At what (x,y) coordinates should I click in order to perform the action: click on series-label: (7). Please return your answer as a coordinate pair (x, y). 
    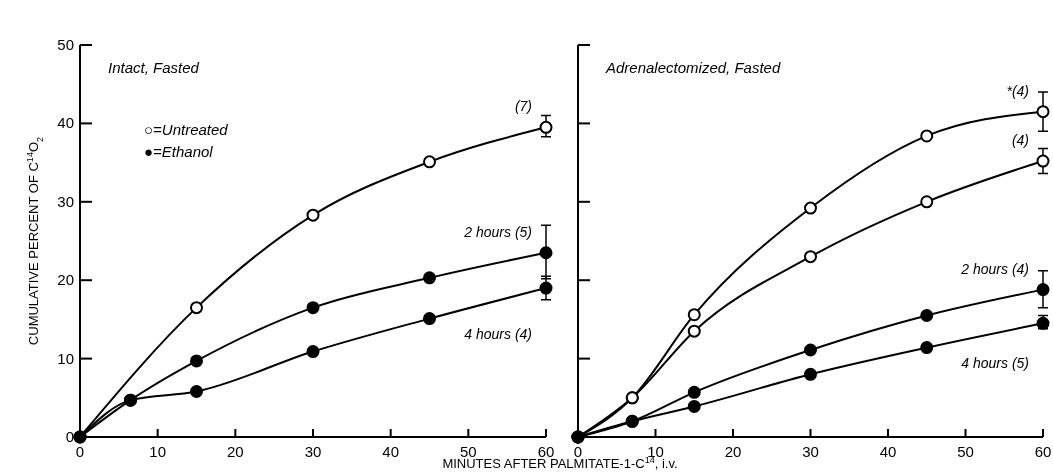
    Looking at the image, I should click on (523, 106).